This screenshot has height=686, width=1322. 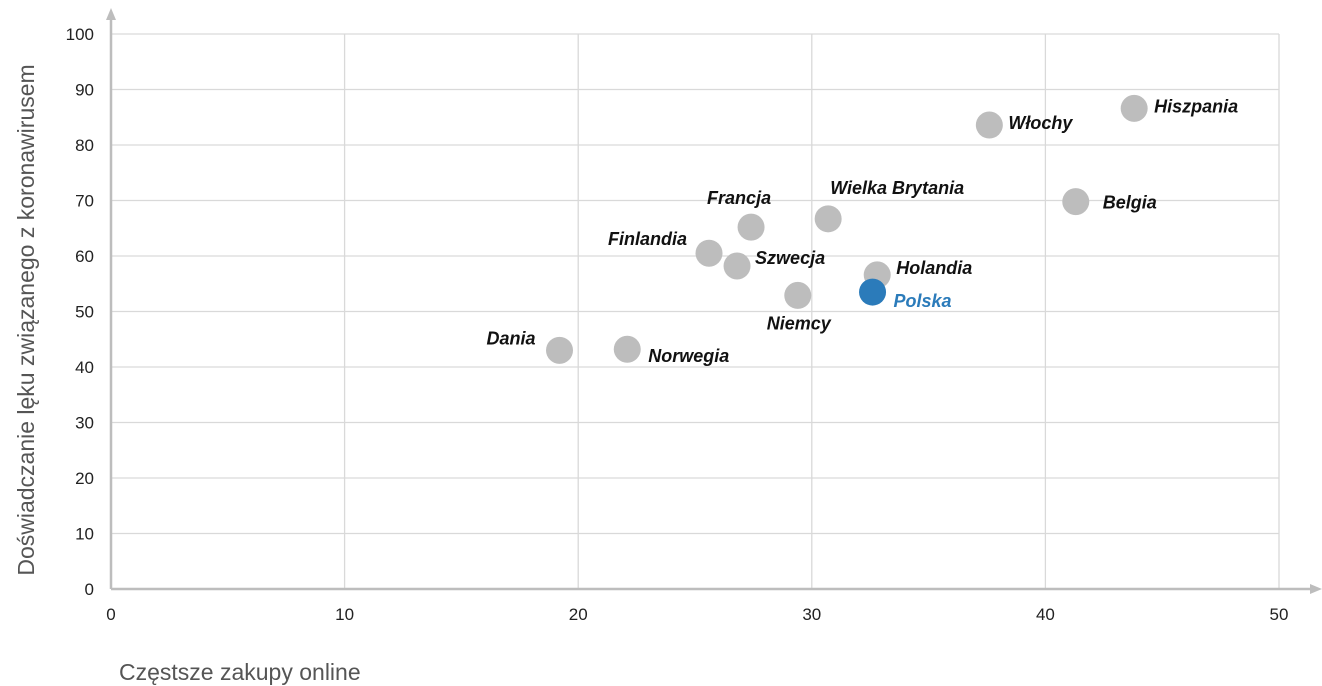 What do you see at coordinates (84, 145) in the screenshot?
I see `y-tick-label: 80` at bounding box center [84, 145].